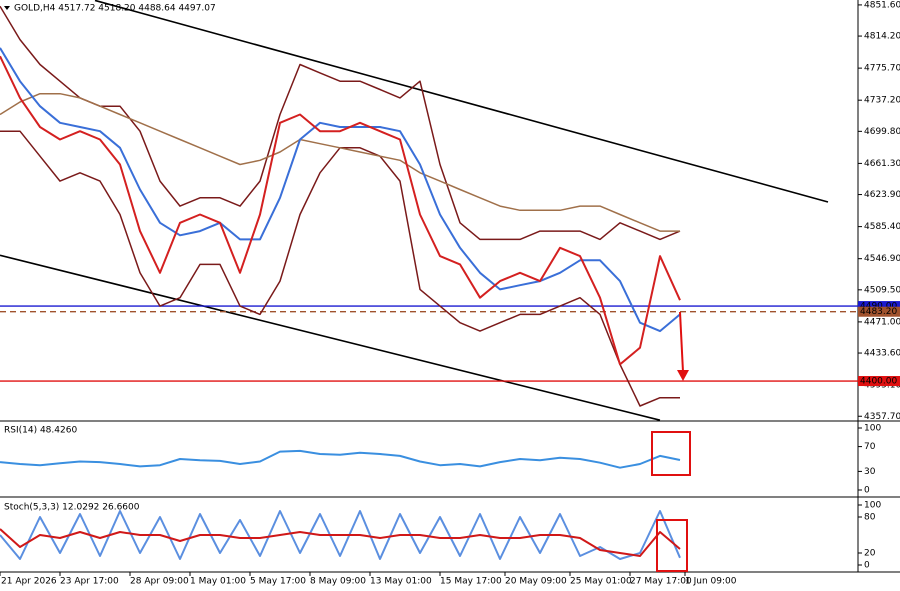 The height and width of the screenshot is (591, 900). I want to click on y-tick-label: 20, so click(870, 554).